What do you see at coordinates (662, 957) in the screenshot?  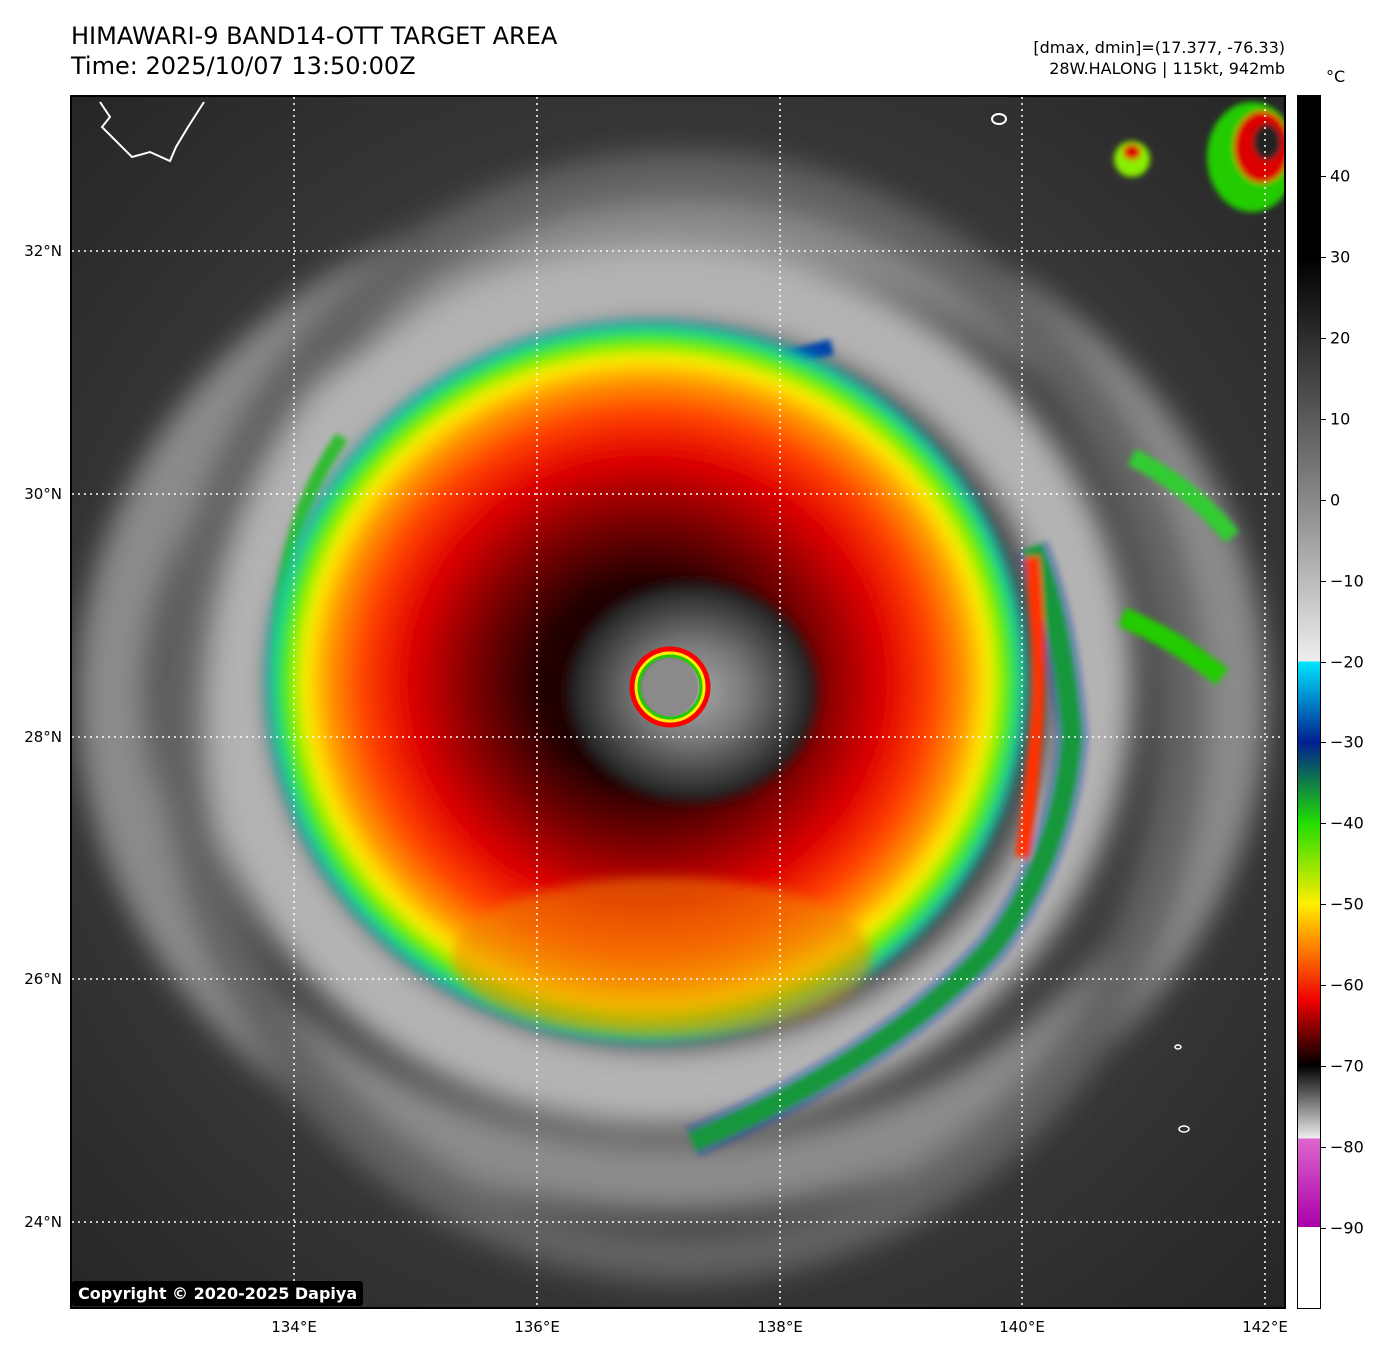 I see `southern-outflow` at bounding box center [662, 957].